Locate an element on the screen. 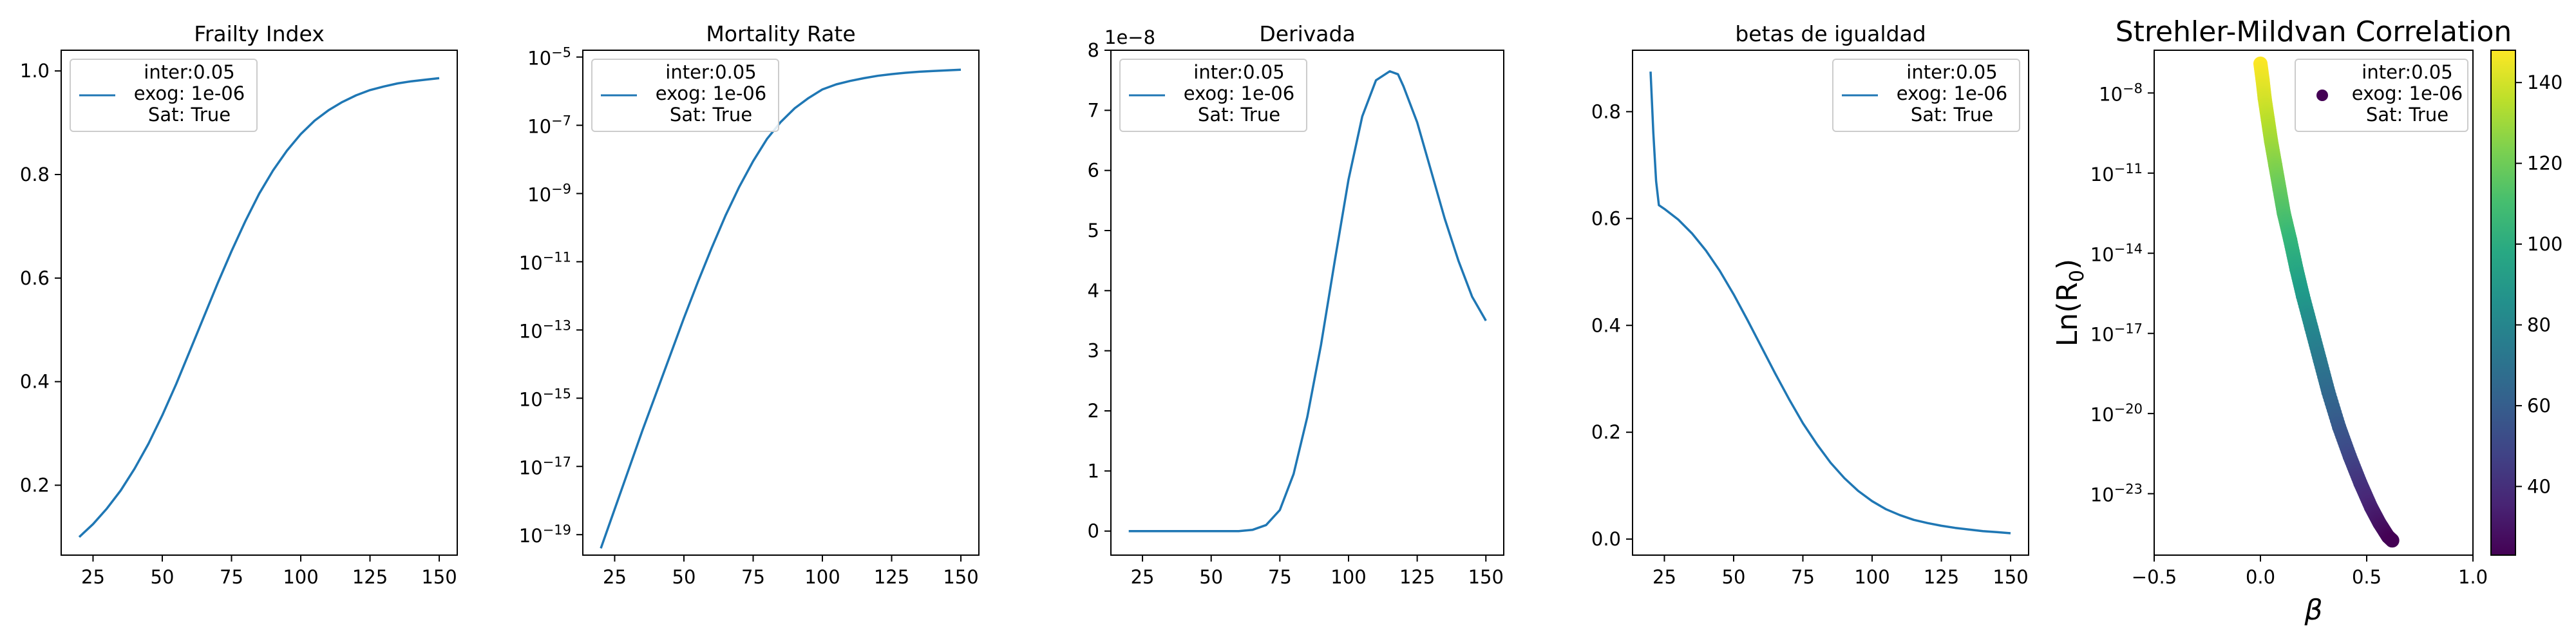 This screenshot has height=644, width=2576. y-tick-label: 0.0 is located at coordinates (1606, 539).